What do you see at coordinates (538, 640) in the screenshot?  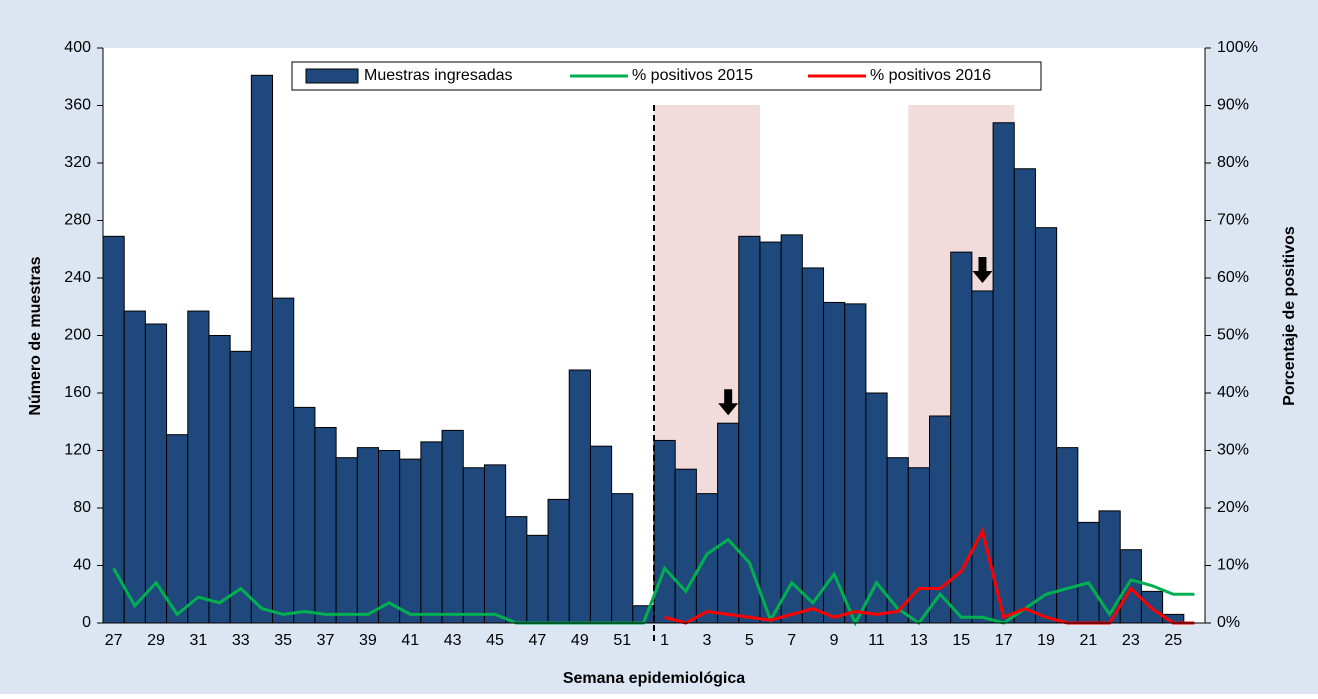 I see `x-tick-label: 47` at bounding box center [538, 640].